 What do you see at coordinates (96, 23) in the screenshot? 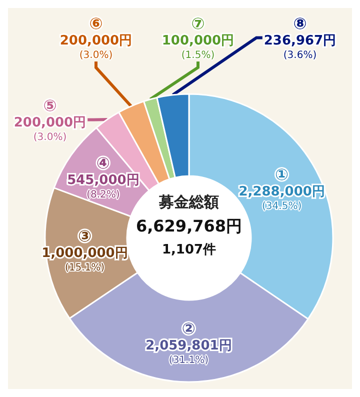
I see `slice-label: ⑥` at bounding box center [96, 23].